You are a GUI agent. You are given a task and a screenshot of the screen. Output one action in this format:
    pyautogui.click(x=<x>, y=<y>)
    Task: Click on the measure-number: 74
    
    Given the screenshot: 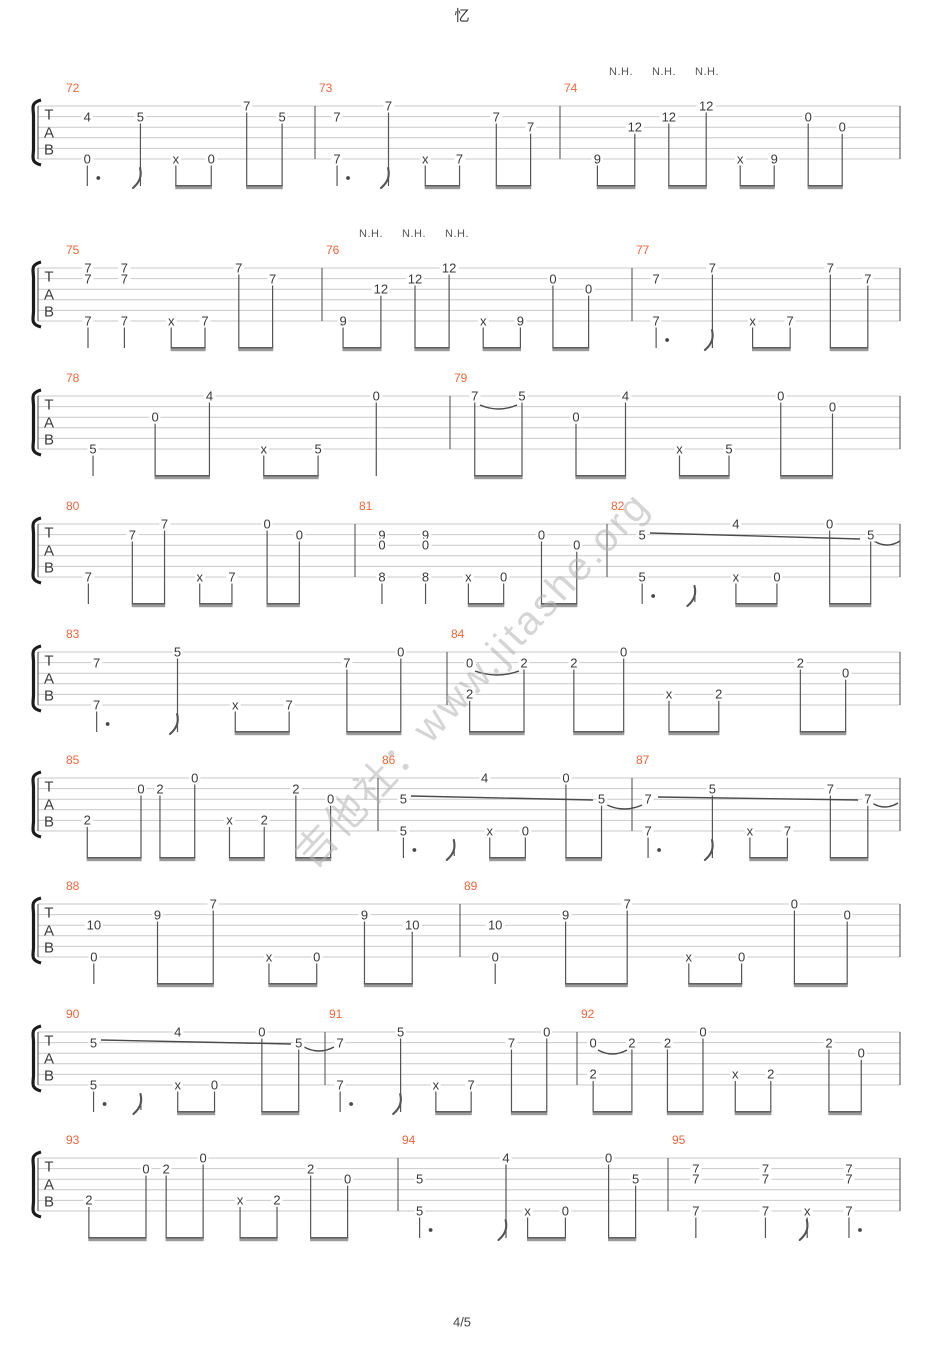 What is the action you would take?
    pyautogui.click(x=571, y=88)
    